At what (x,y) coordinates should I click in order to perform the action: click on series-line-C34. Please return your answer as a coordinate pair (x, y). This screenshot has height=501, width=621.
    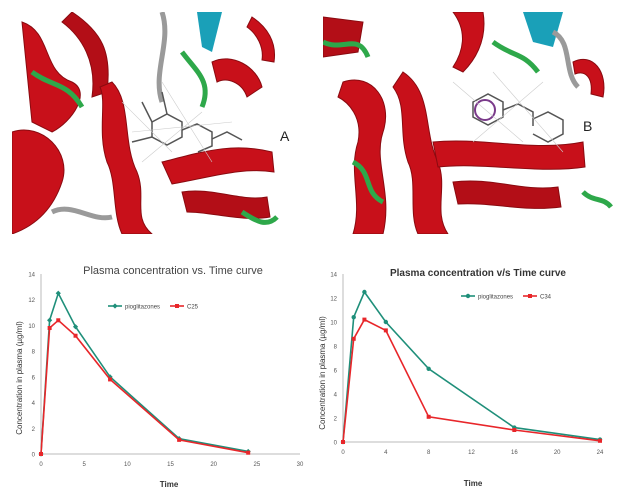
    Looking at the image, I should click on (471, 380).